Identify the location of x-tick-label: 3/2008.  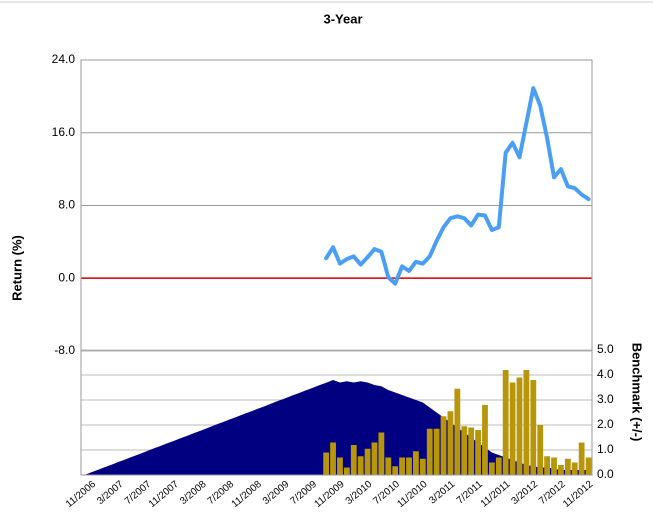
(193, 493).